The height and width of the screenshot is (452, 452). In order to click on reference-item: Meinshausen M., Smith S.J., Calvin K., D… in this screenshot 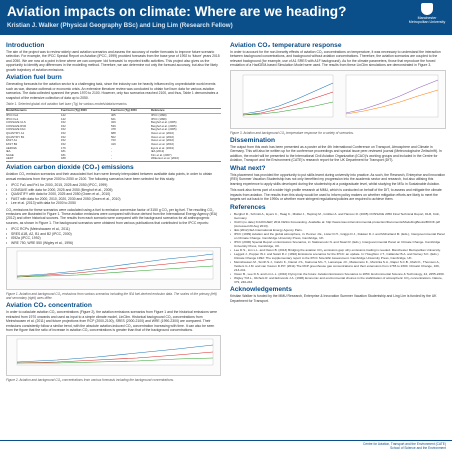, I will do `click(338, 266)`.